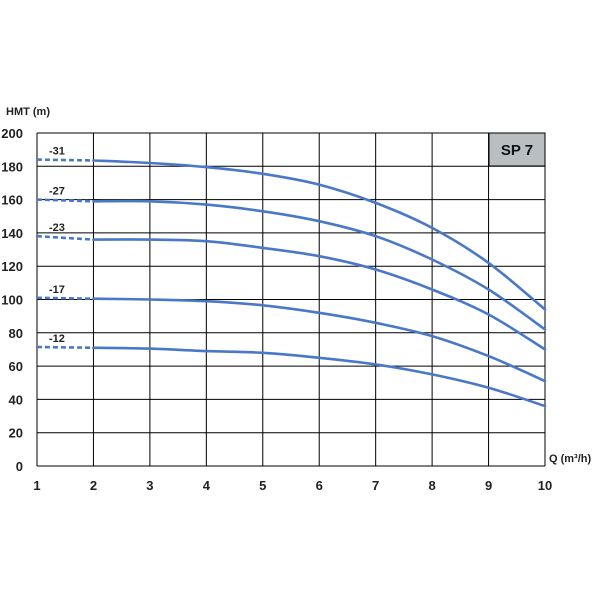 The image size is (600, 600). Describe the element at coordinates (16, 333) in the screenshot. I see `y-tick-label: 80` at that location.